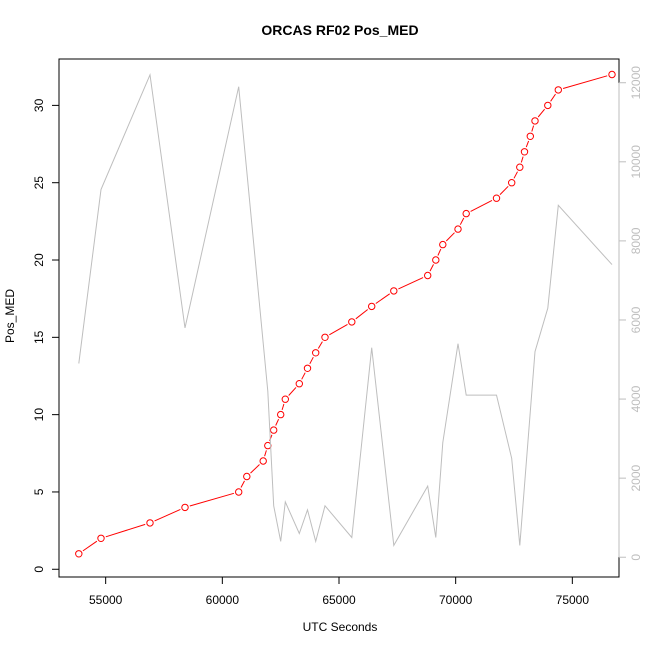  I want to click on y2-tick-label: 2000, so click(636, 477).